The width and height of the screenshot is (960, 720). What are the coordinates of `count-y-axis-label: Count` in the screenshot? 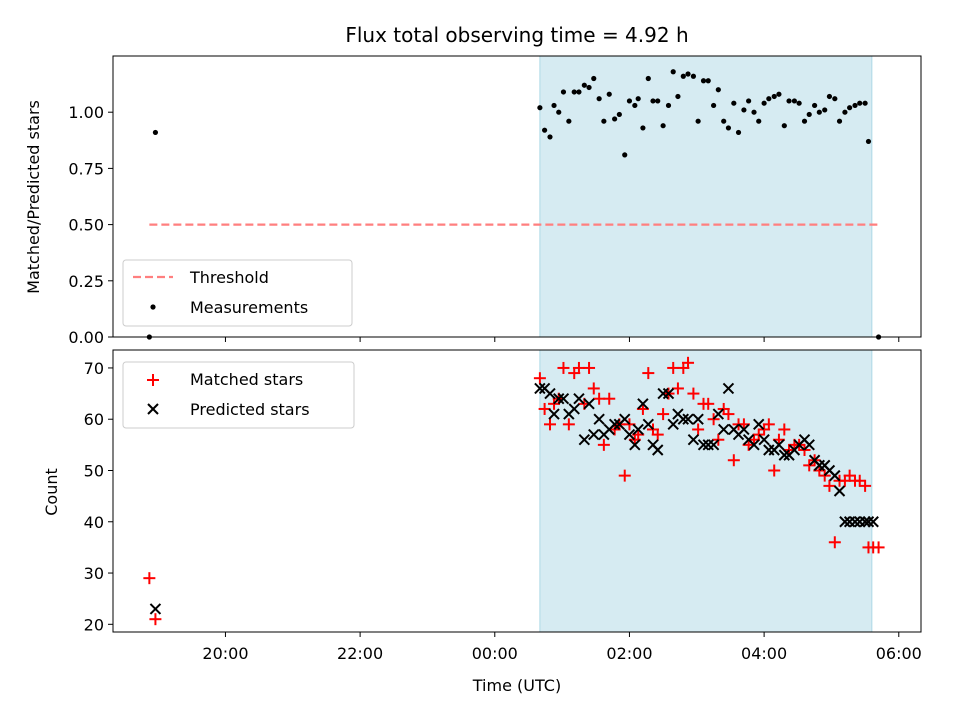 It's located at (51, 492).